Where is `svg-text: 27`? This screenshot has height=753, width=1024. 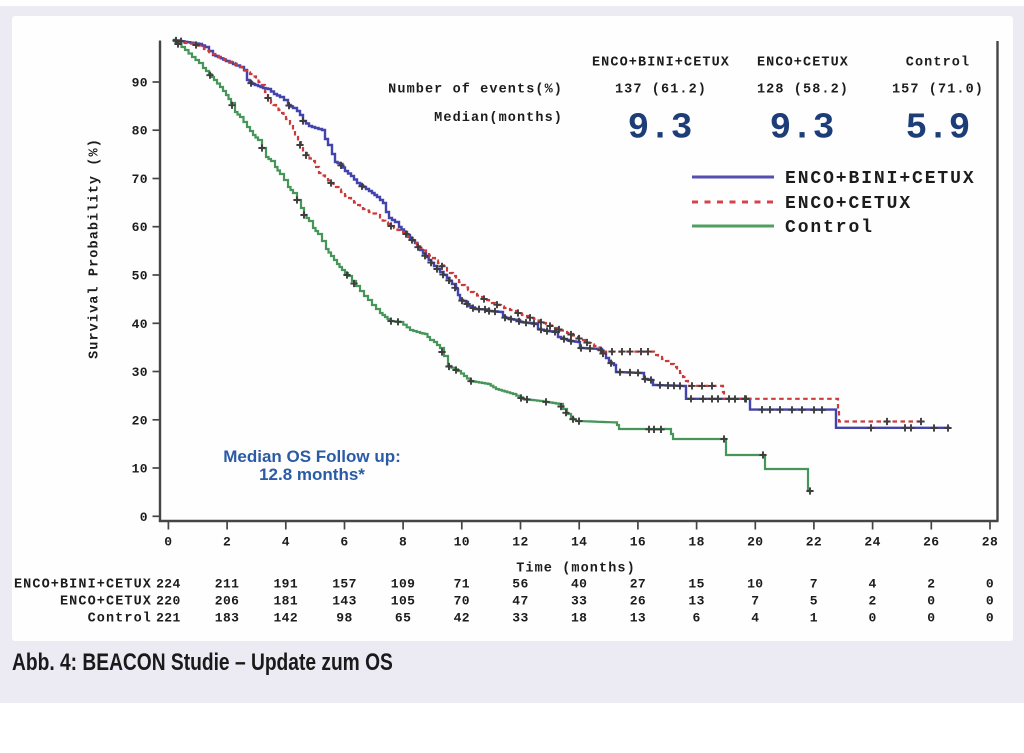 svg-text: 27 is located at coordinates (638, 584).